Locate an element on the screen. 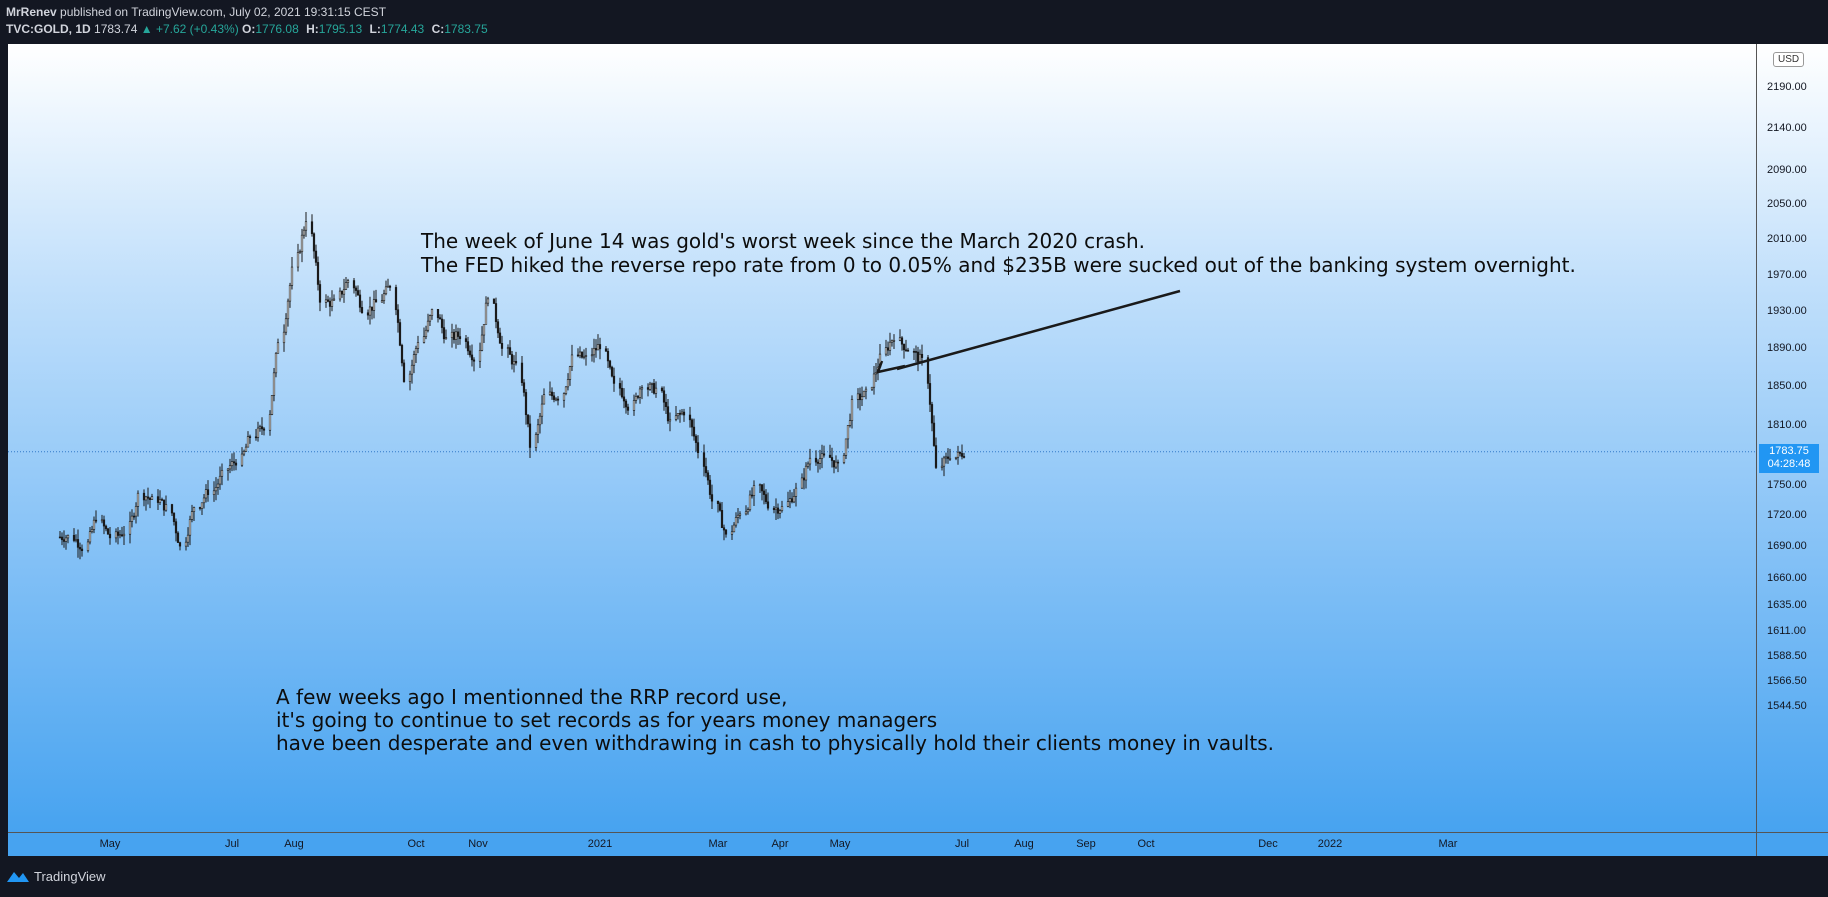  author-name: MrRenev is located at coordinates (31, 12).